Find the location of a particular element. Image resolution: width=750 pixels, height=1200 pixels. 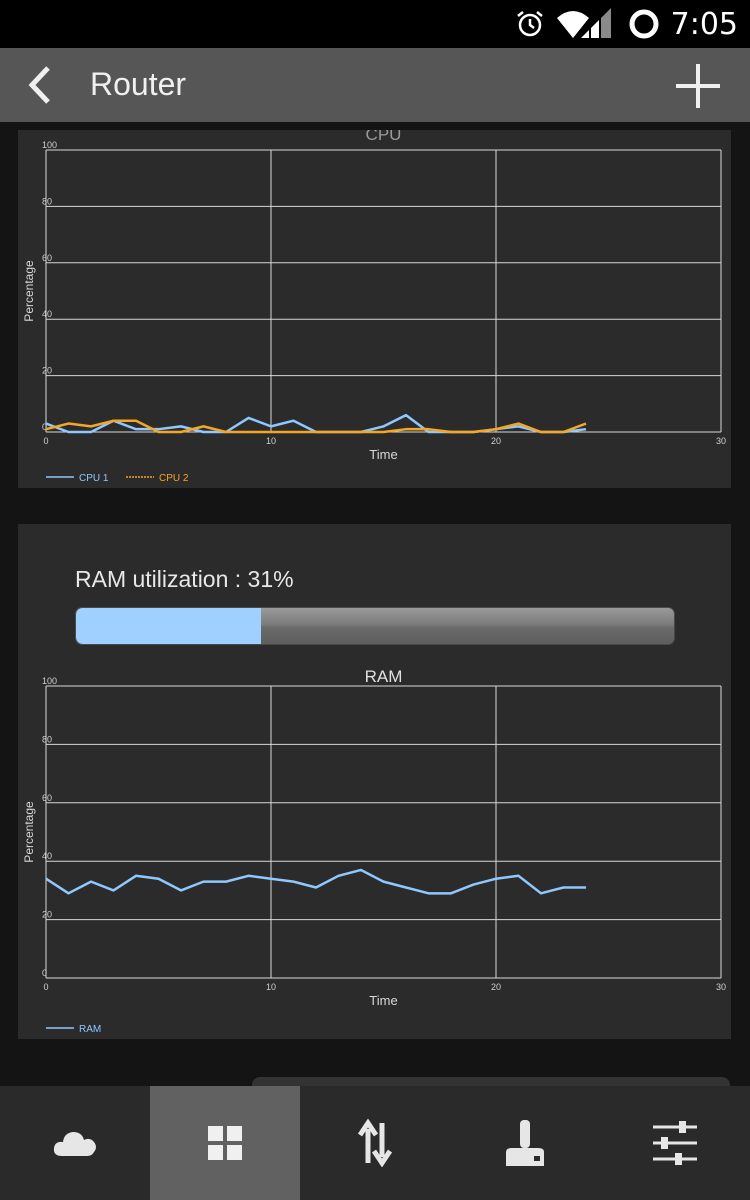

joystick-icon is located at coordinates (525, 1143).